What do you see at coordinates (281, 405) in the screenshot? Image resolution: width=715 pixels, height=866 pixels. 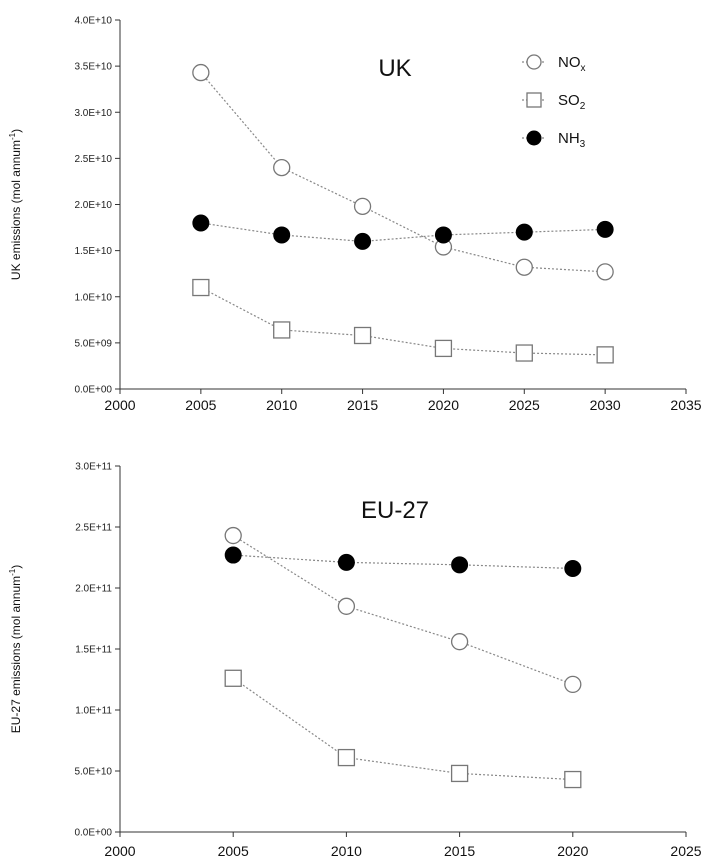 I see `uk-x-tick-label: 2010` at bounding box center [281, 405].